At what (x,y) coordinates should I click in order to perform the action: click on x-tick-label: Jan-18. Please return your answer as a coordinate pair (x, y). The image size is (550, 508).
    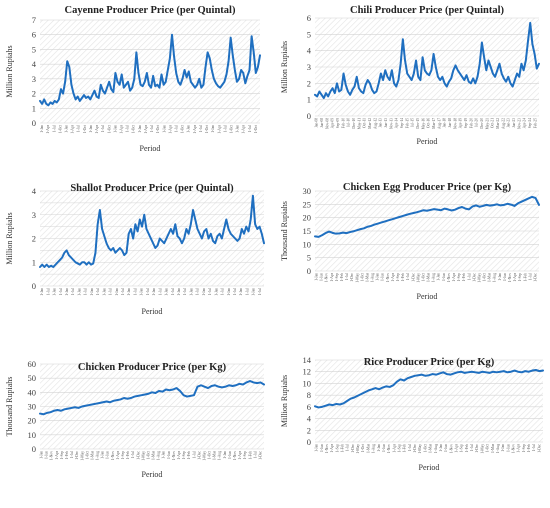
    Looking at the image, I should click on (445, 123).